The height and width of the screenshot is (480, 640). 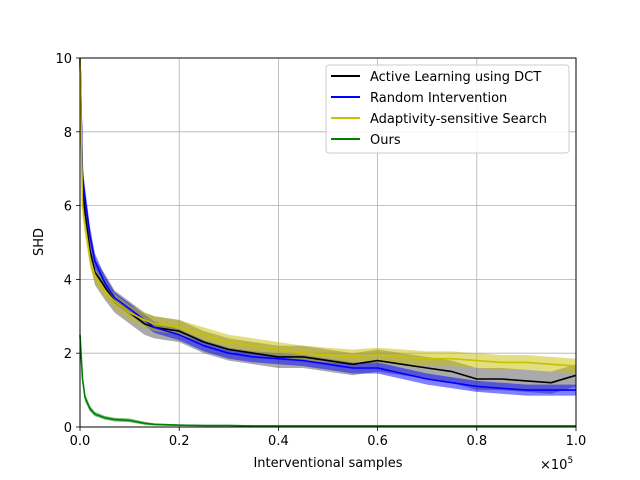 I want to click on y-axis-label: SHD, so click(x=39, y=242).